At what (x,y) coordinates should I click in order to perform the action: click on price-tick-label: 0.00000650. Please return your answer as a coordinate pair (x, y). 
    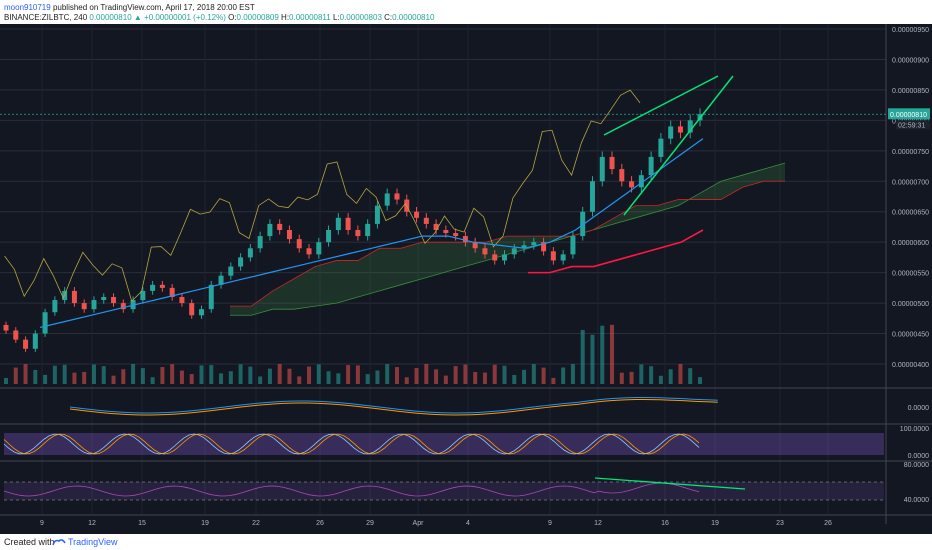
    Looking at the image, I should click on (910, 213).